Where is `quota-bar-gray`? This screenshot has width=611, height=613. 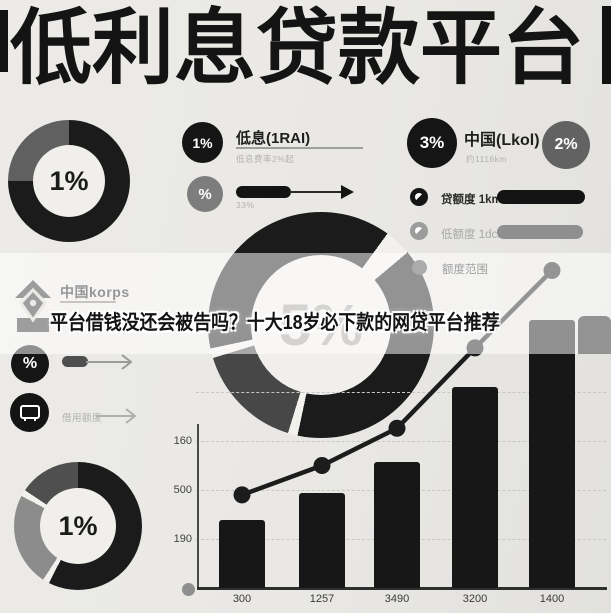
quota-bar-gray is located at coordinates (540, 232).